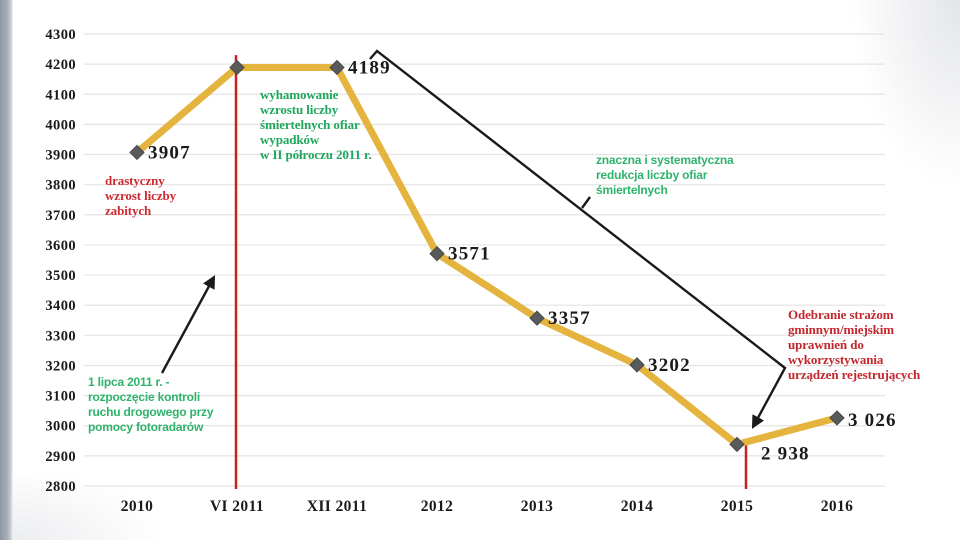  I want to click on x-axis-label: 2015, so click(737, 506).